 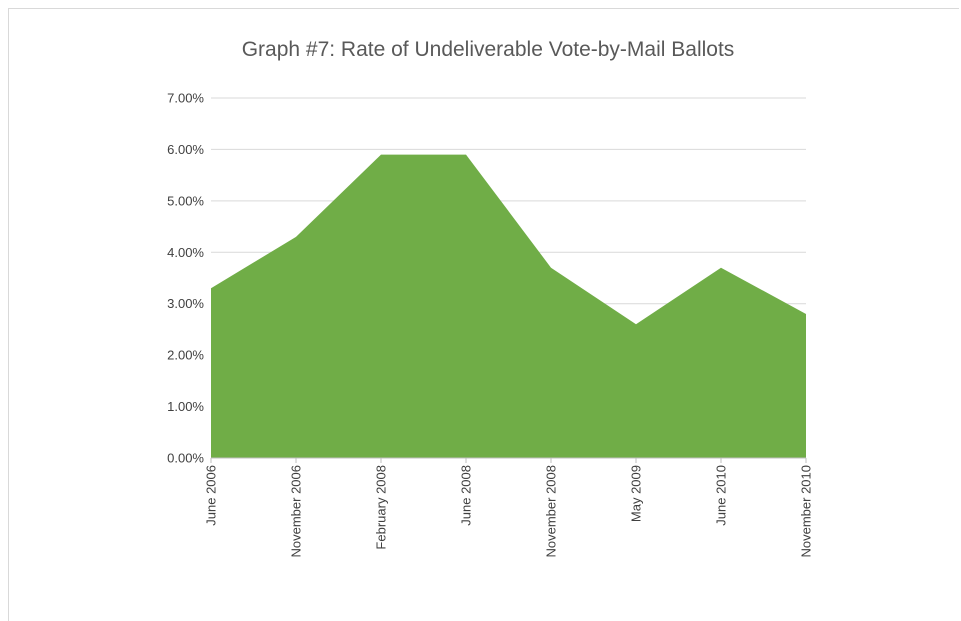 I want to click on x-tick-label: February 2008, so click(x=381, y=507).